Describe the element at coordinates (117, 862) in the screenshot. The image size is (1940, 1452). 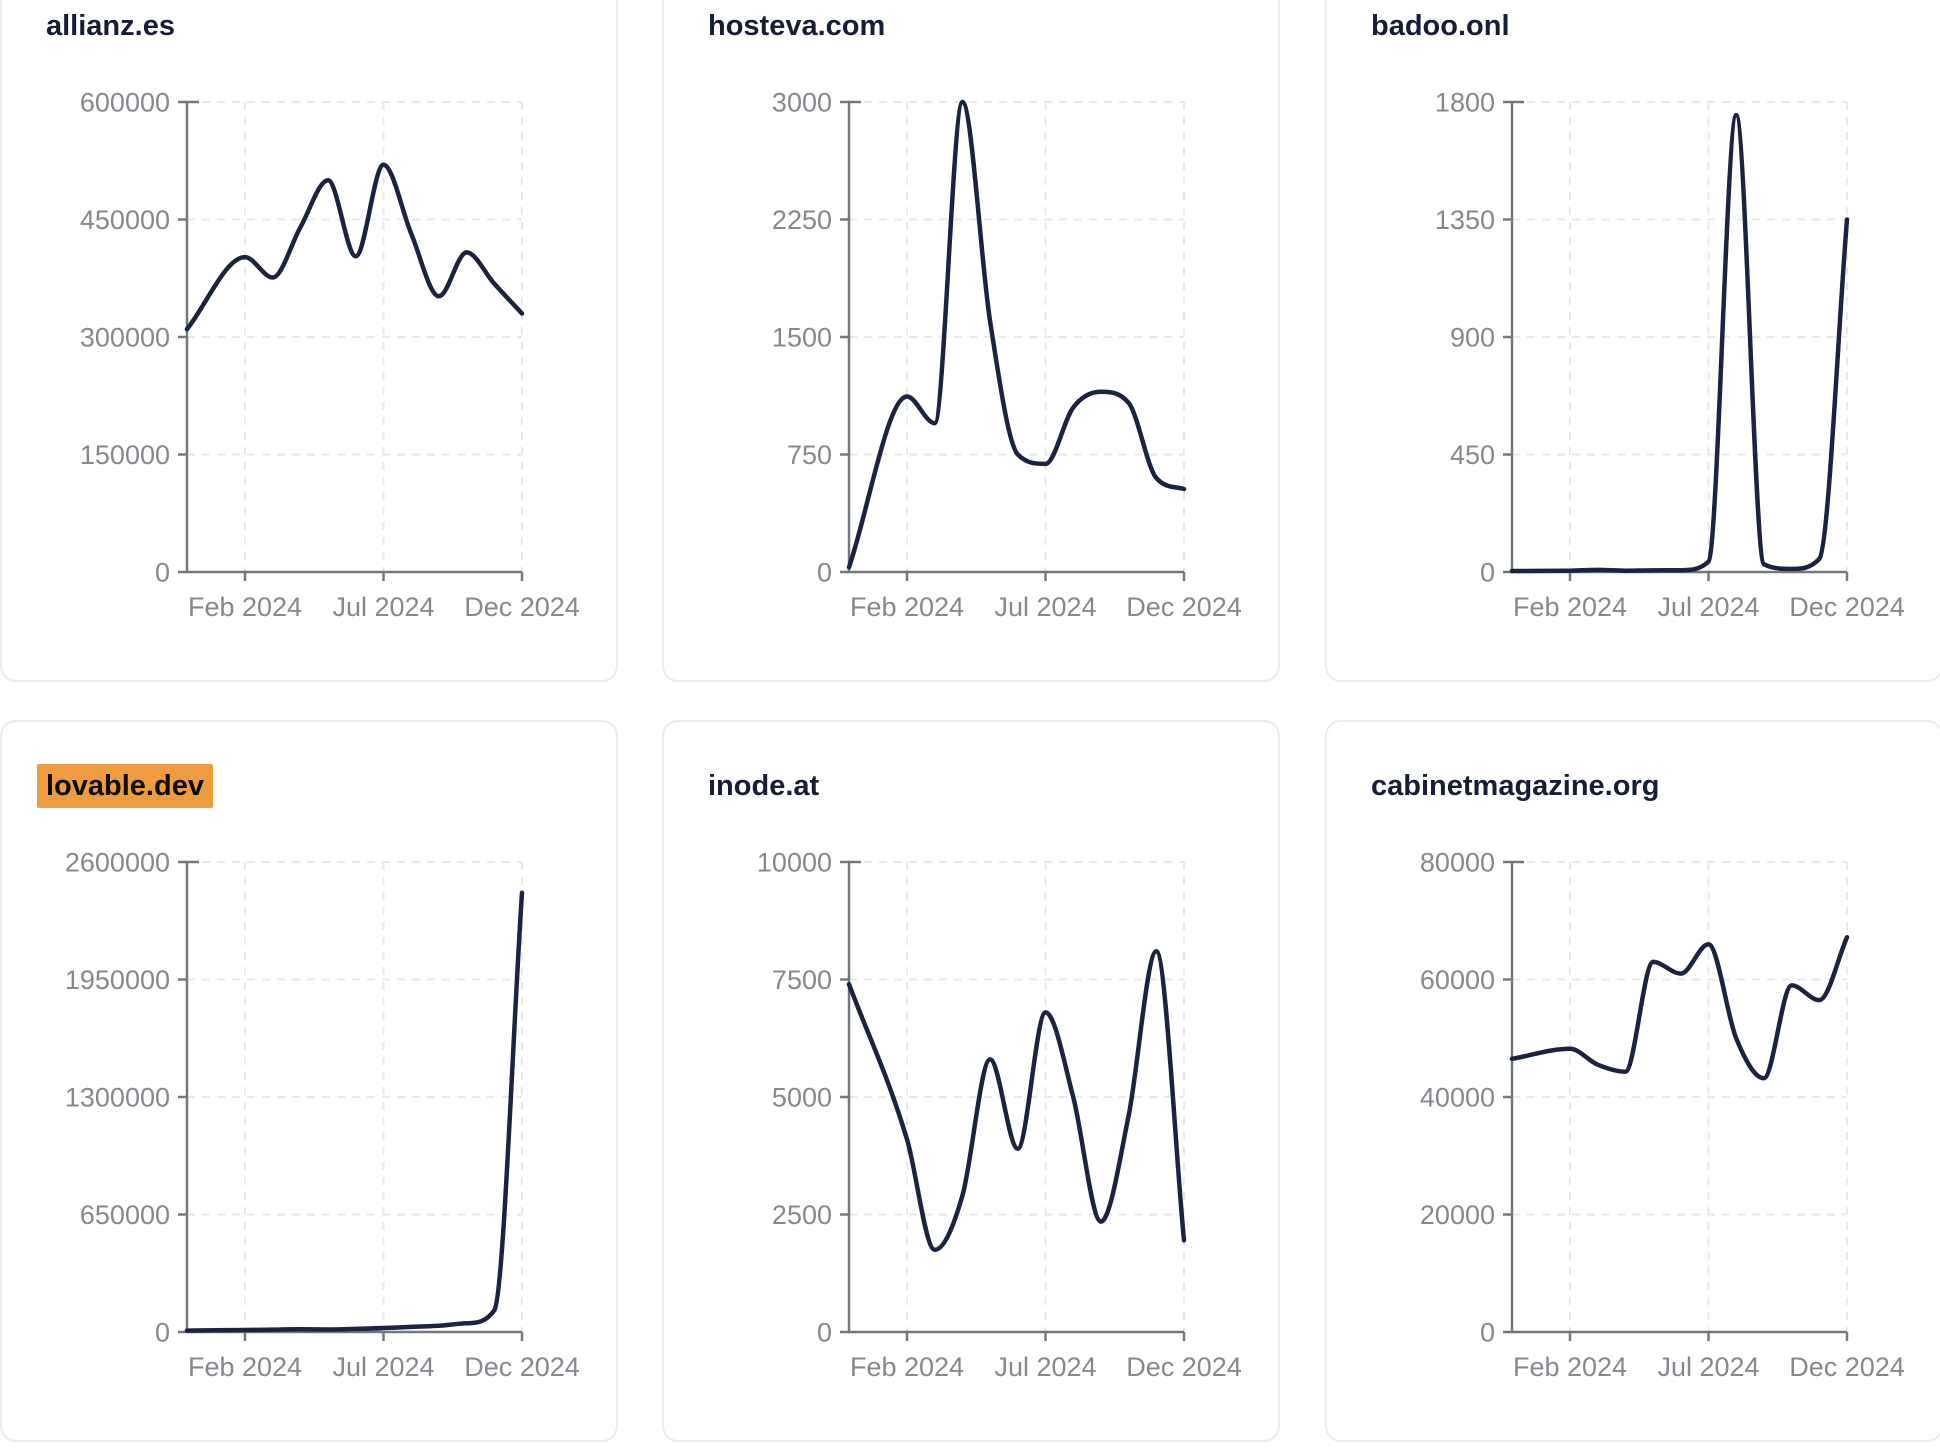
I see `svg-text: 2600000` at that location.